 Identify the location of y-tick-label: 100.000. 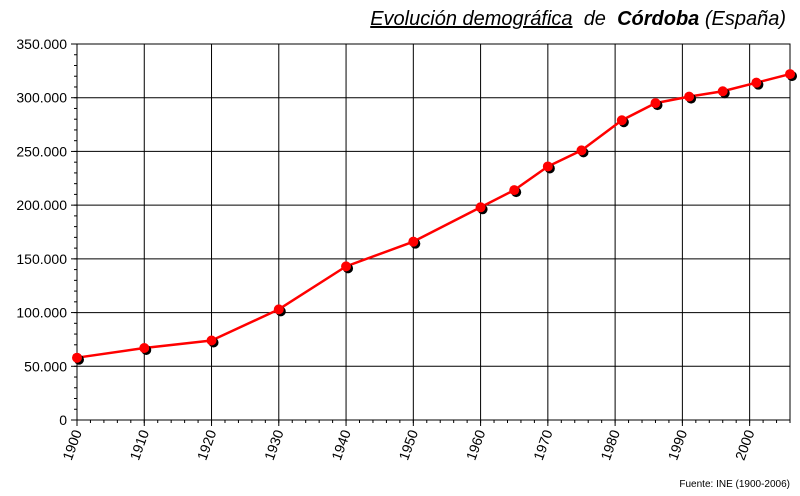
(41, 313).